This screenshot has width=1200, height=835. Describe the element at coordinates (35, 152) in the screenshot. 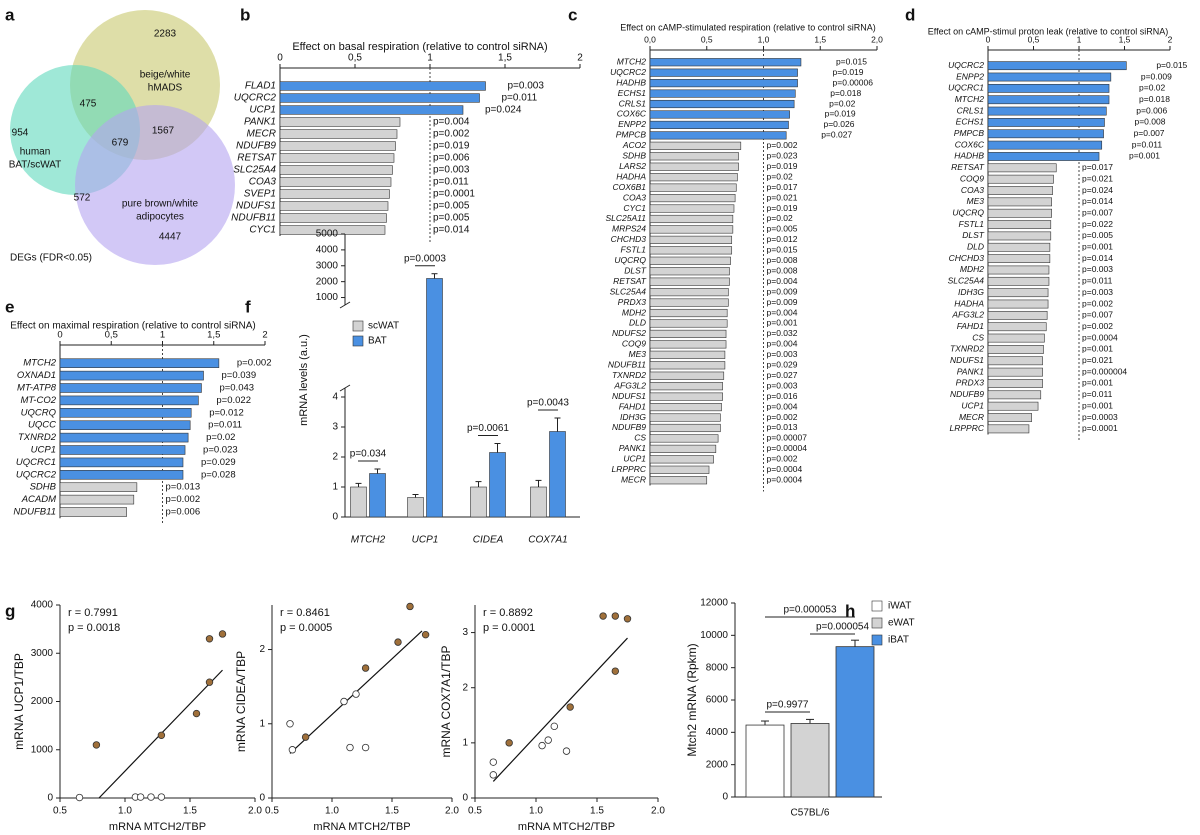

I see `venn-set-label: human` at that location.